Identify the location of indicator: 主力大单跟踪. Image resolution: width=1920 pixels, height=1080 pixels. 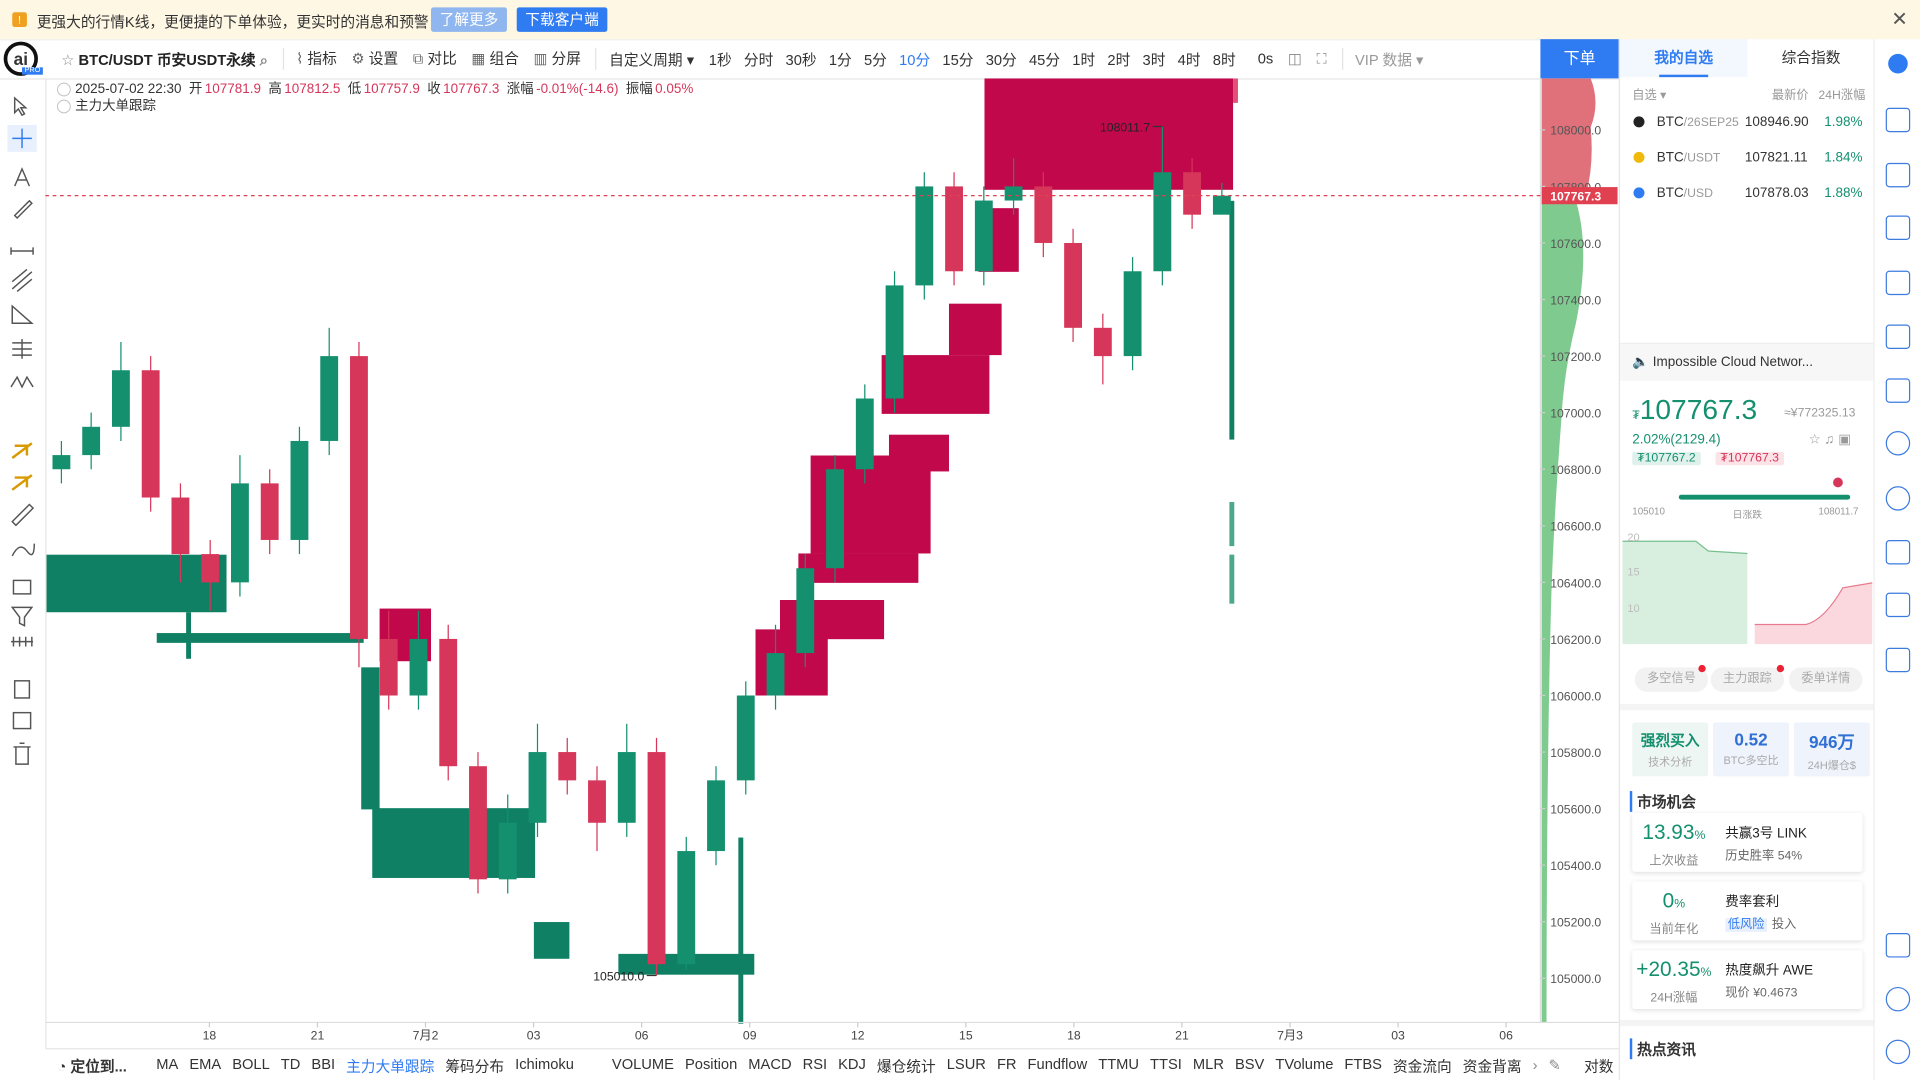
(390, 1066).